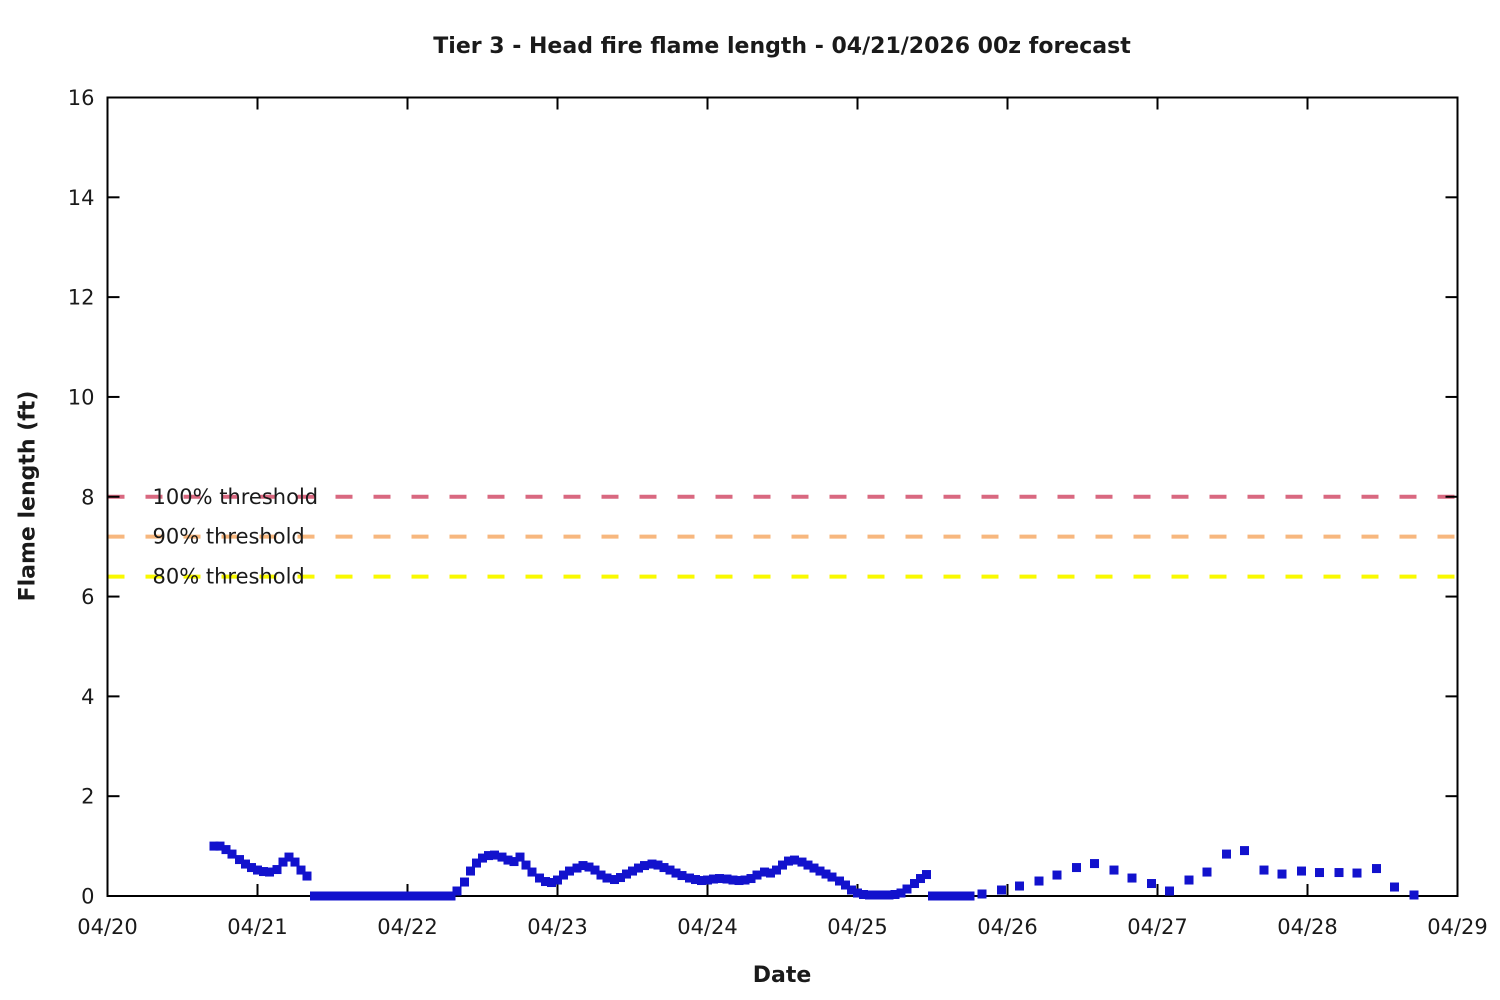 The image size is (1500, 1000). Describe the element at coordinates (87, 897) in the screenshot. I see `y-tick-label: 0` at that location.